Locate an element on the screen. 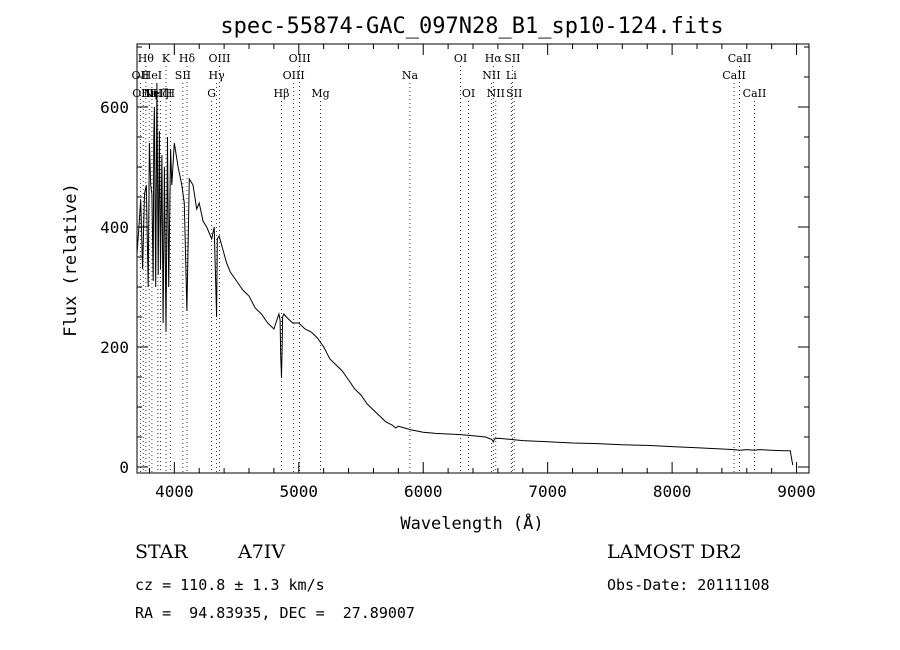 This screenshot has width=900, height=650. y-tick-label: 200 is located at coordinates (114, 347).